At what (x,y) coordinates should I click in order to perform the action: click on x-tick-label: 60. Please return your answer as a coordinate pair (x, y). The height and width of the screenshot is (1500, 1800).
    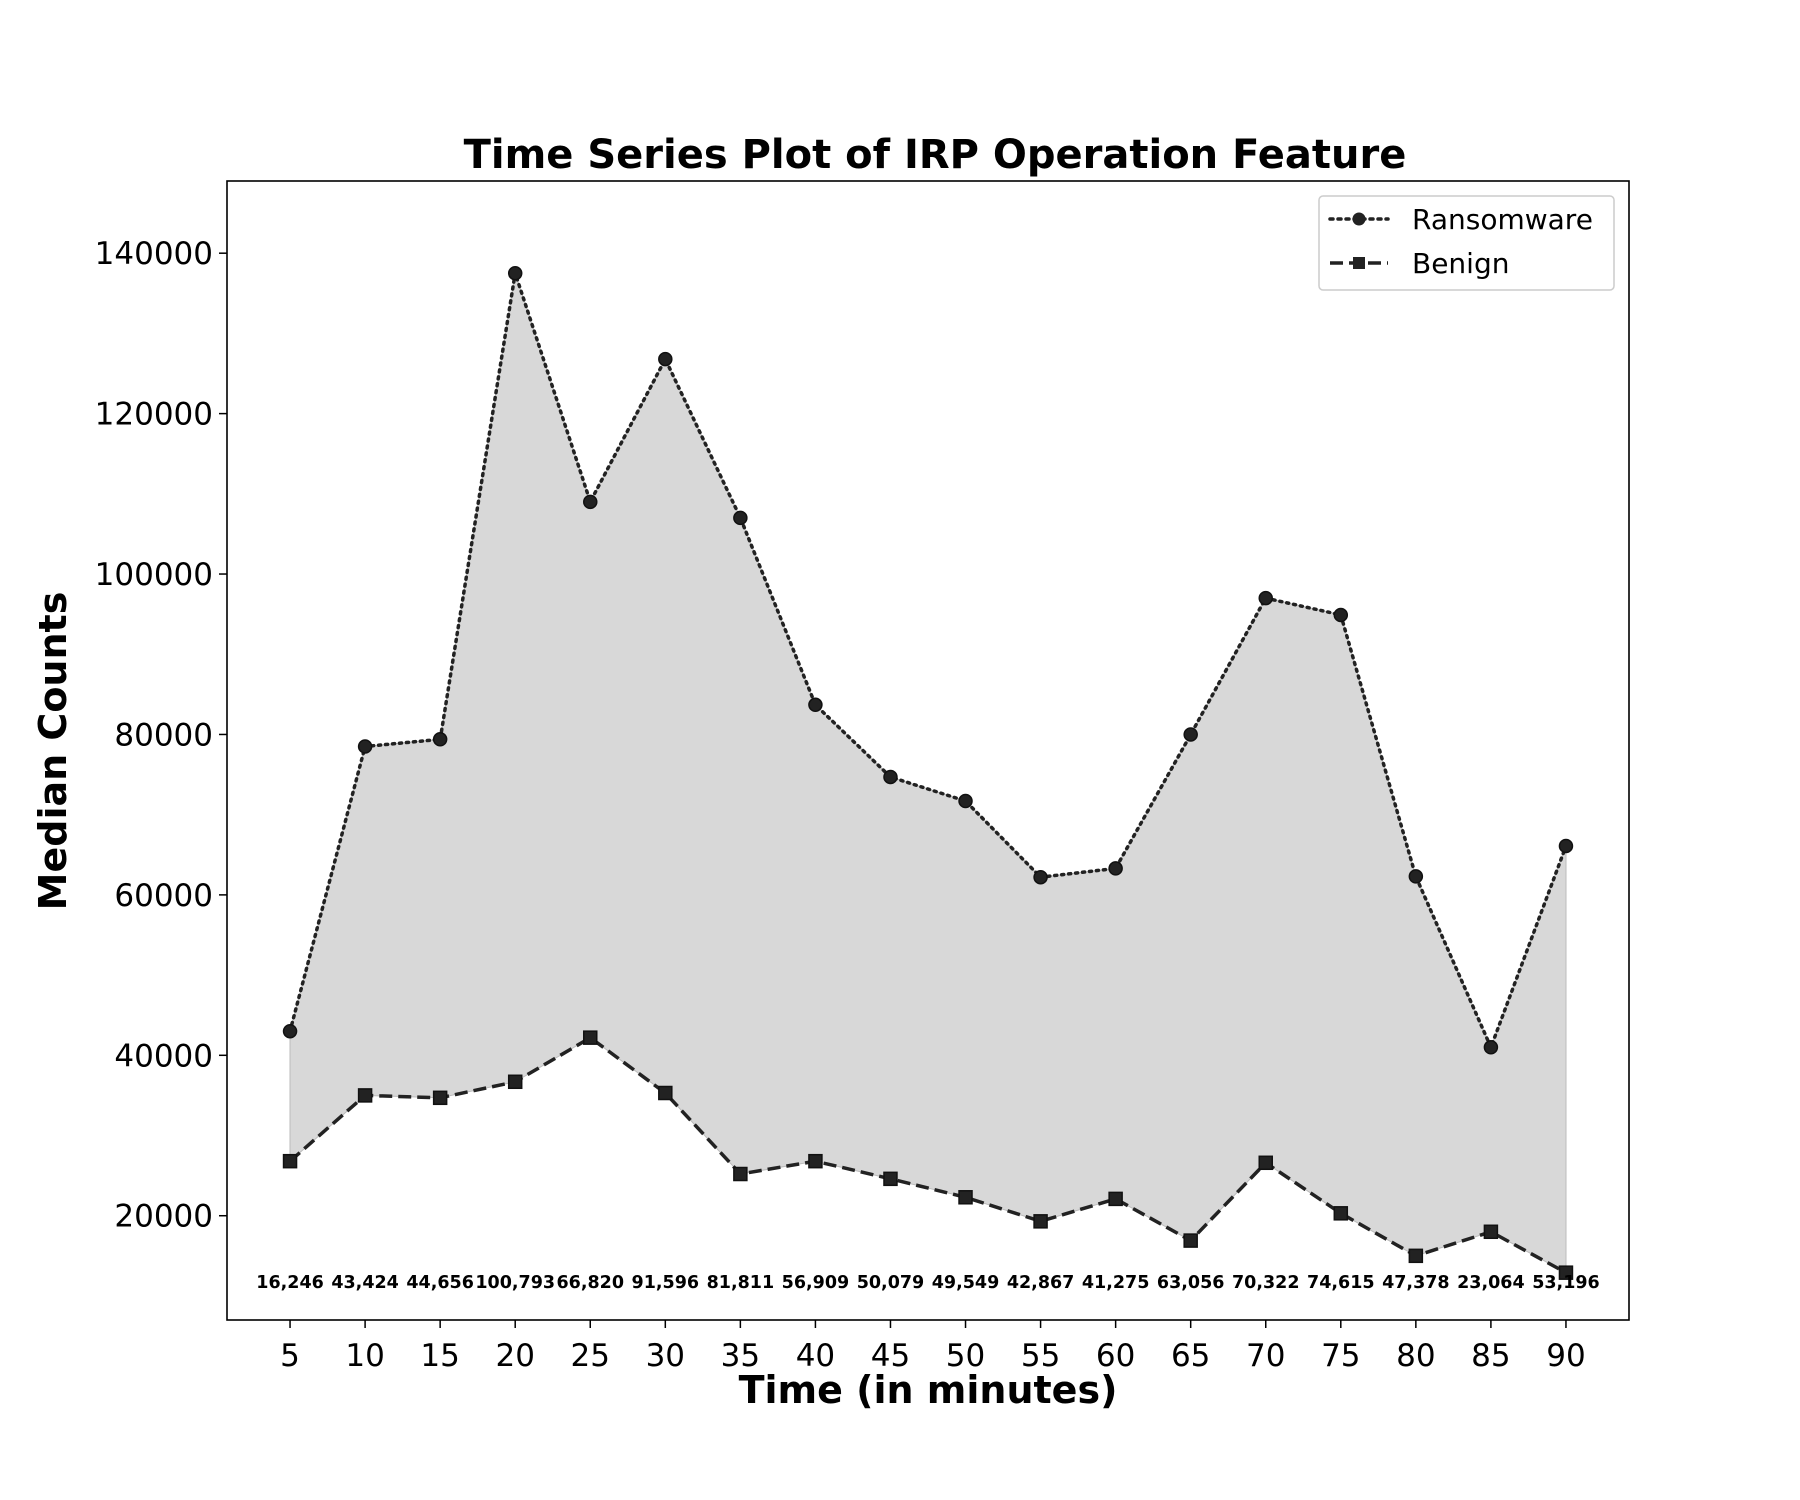
    Looking at the image, I should click on (1115, 1356).